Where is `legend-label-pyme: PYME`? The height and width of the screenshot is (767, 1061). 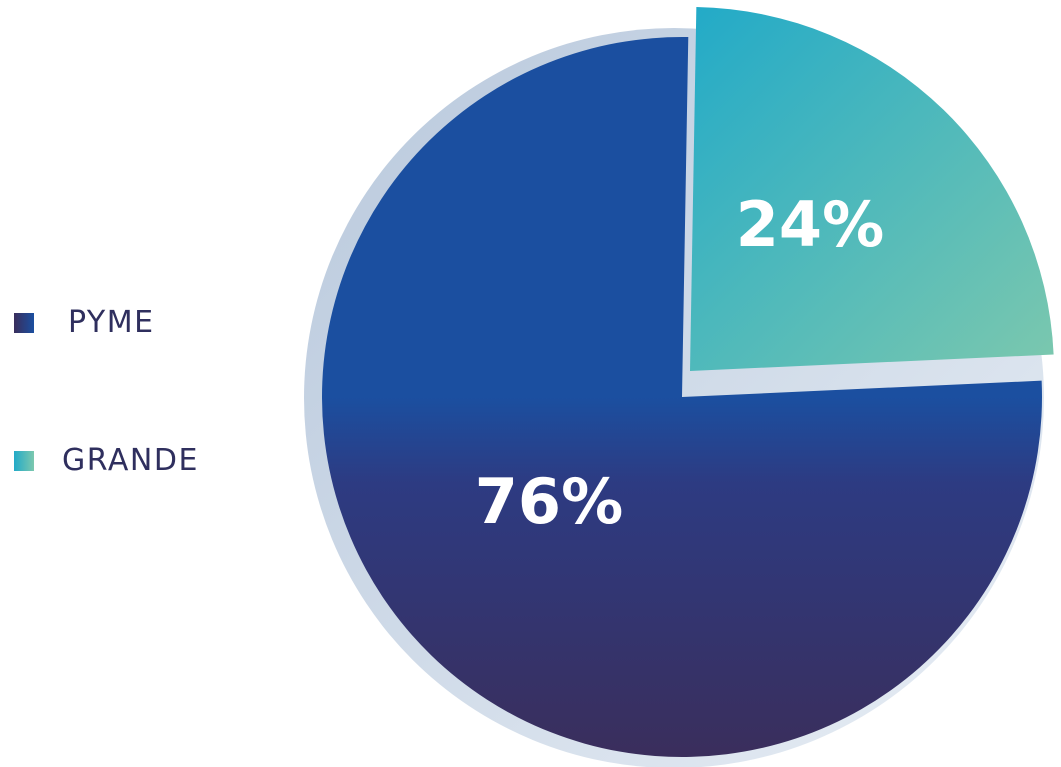
legend-label-pyme: PYME is located at coordinates (111, 322).